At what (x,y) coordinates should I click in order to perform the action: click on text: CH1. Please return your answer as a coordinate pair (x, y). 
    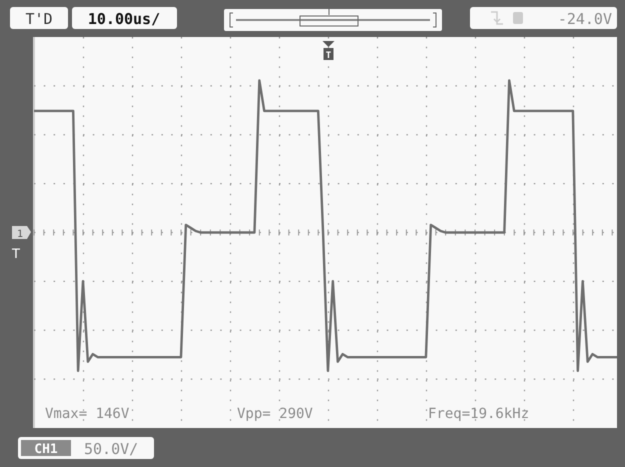
    Looking at the image, I should click on (46, 449).